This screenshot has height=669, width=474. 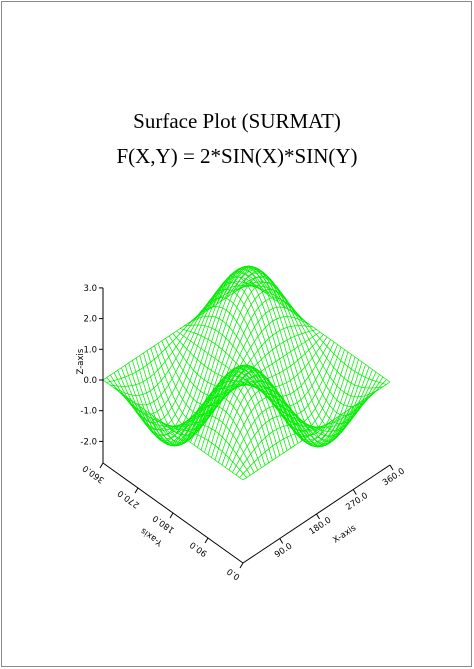 What do you see at coordinates (129, 498) in the screenshot?
I see `y-tick-label: 270.0` at bounding box center [129, 498].